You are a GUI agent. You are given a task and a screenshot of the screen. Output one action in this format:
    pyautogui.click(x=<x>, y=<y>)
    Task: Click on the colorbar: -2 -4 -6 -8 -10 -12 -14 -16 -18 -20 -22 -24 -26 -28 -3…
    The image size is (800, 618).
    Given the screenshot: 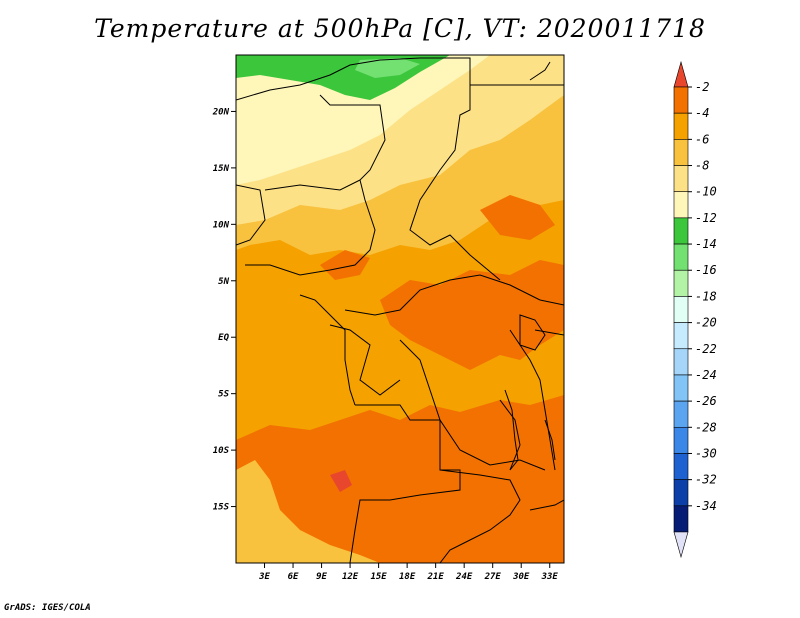 What is the action you would take?
    pyautogui.click(x=695, y=309)
    